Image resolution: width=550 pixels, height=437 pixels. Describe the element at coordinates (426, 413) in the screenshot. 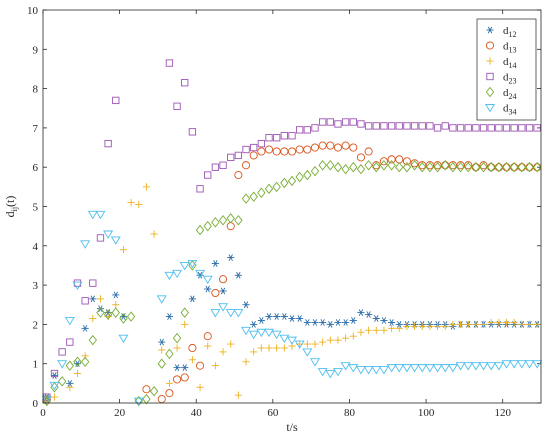

I see `x-tick-label: 100` at that location.